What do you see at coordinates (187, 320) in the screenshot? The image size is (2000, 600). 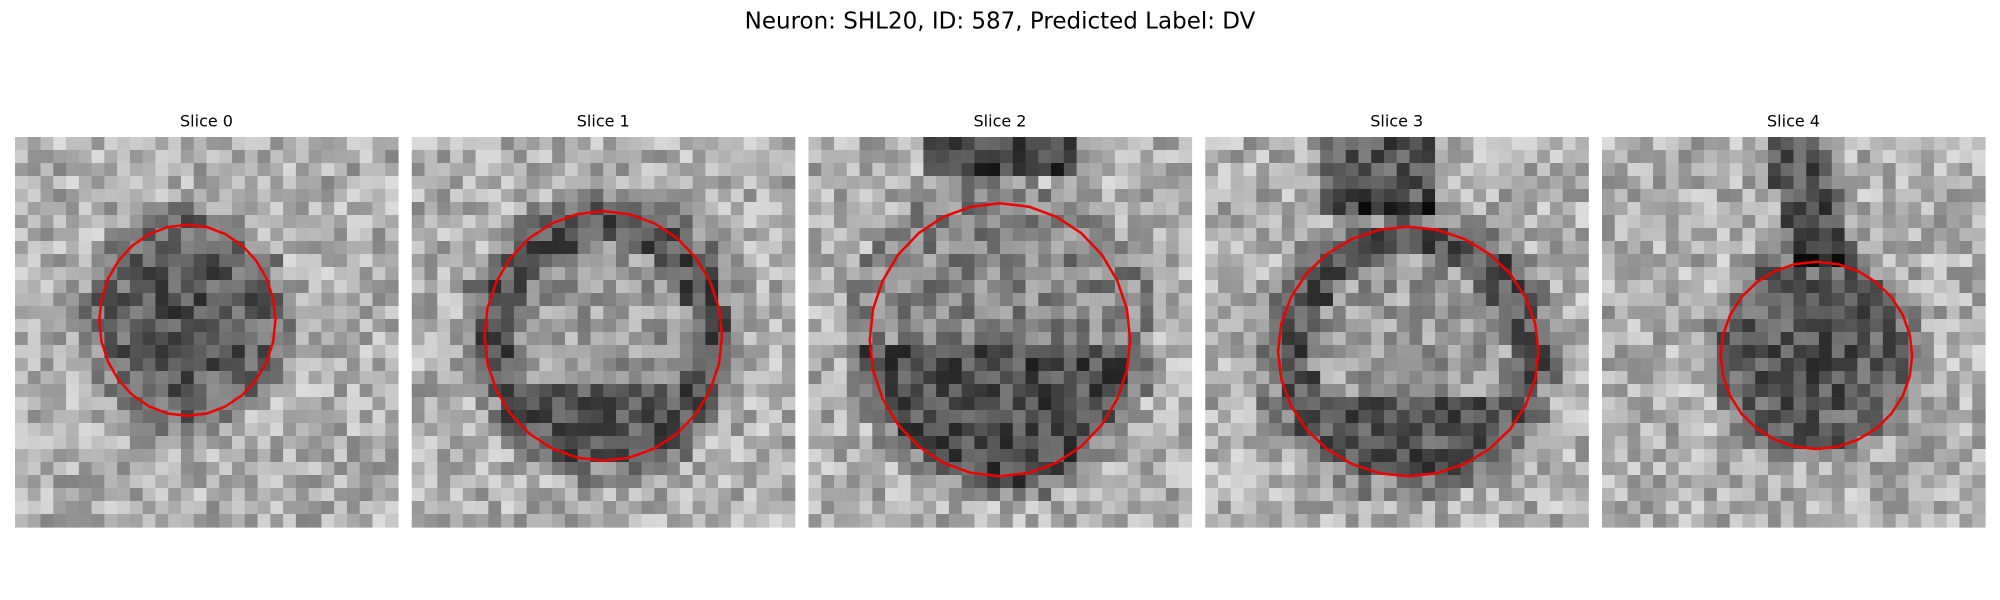 I see `contour` at bounding box center [187, 320].